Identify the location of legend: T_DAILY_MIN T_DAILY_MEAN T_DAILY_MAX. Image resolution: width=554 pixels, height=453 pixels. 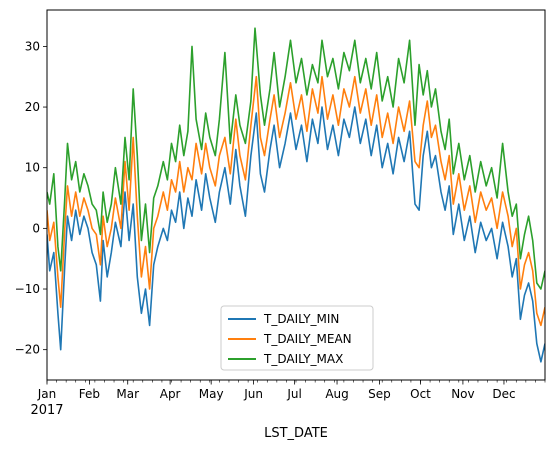
(297, 338).